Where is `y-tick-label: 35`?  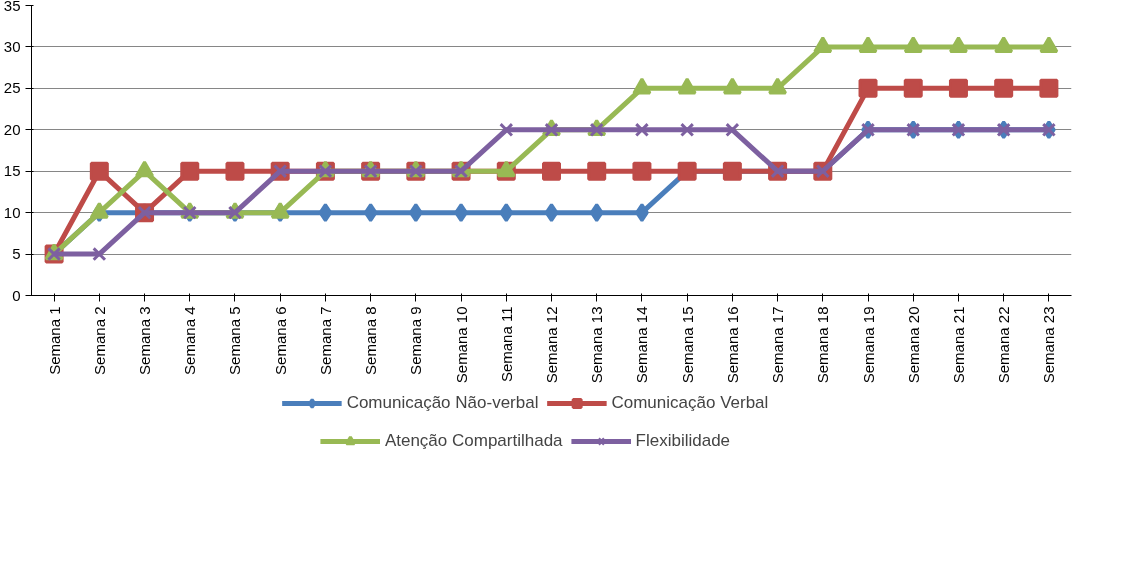
y-tick-label: 35 is located at coordinates (12, 7).